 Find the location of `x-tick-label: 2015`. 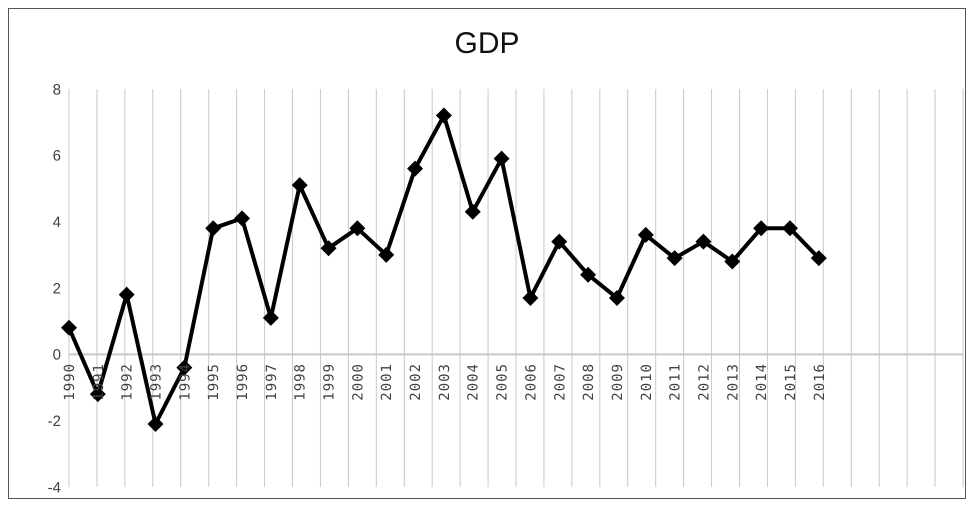

x-tick-label: 2015 is located at coordinates (790, 382).